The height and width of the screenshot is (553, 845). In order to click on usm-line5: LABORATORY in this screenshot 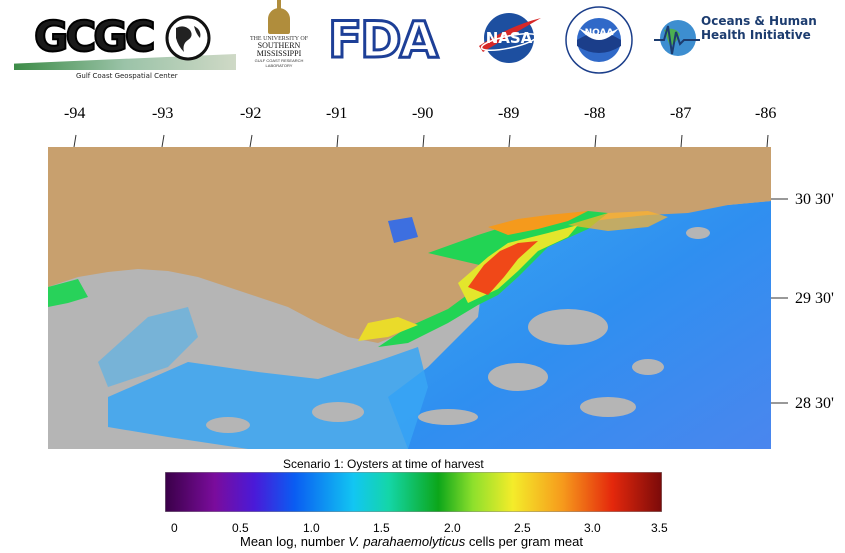, I will do `click(279, 65)`.